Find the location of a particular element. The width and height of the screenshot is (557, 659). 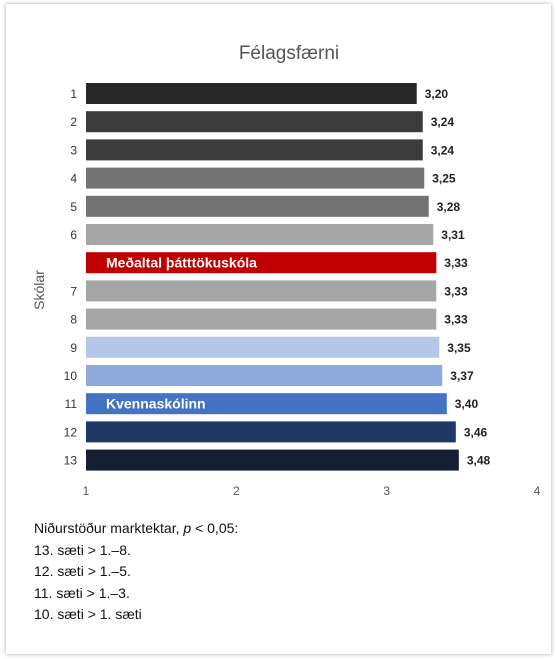

value-label: 3,31 is located at coordinates (453, 235).